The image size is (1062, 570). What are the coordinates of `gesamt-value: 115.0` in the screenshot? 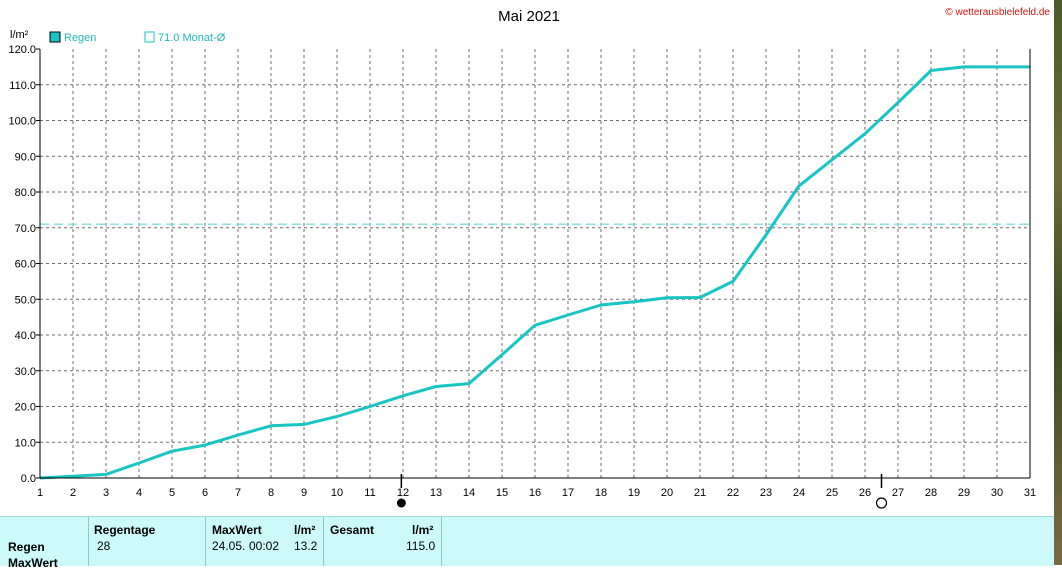 It's located at (421, 546).